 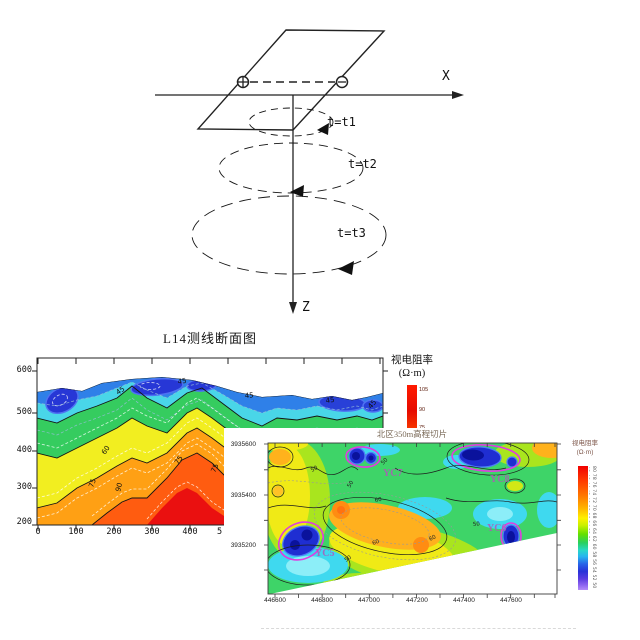 I want to click on ring-t2-arrow-icon, so click(x=297, y=191).